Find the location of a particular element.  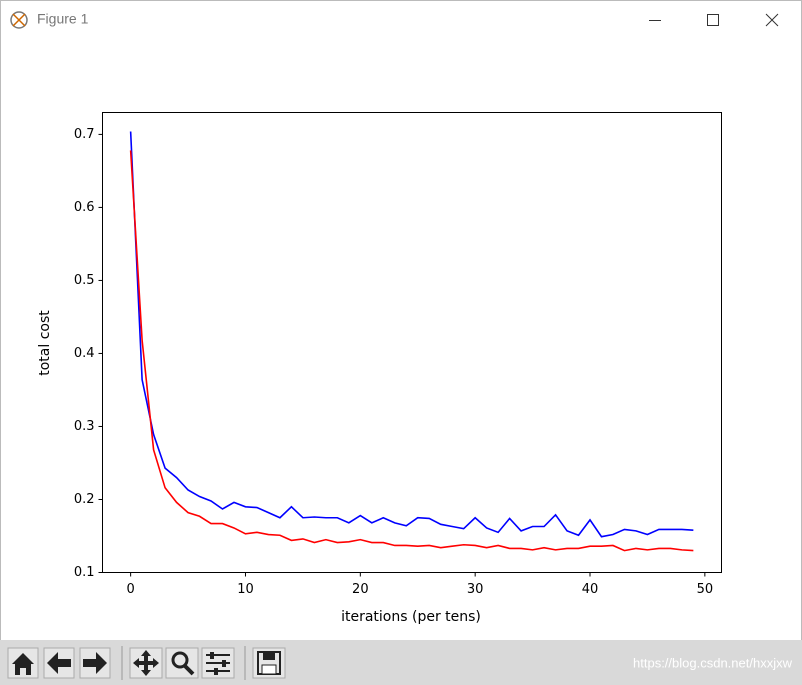

y-tick-label: 0.2 is located at coordinates (84, 499).